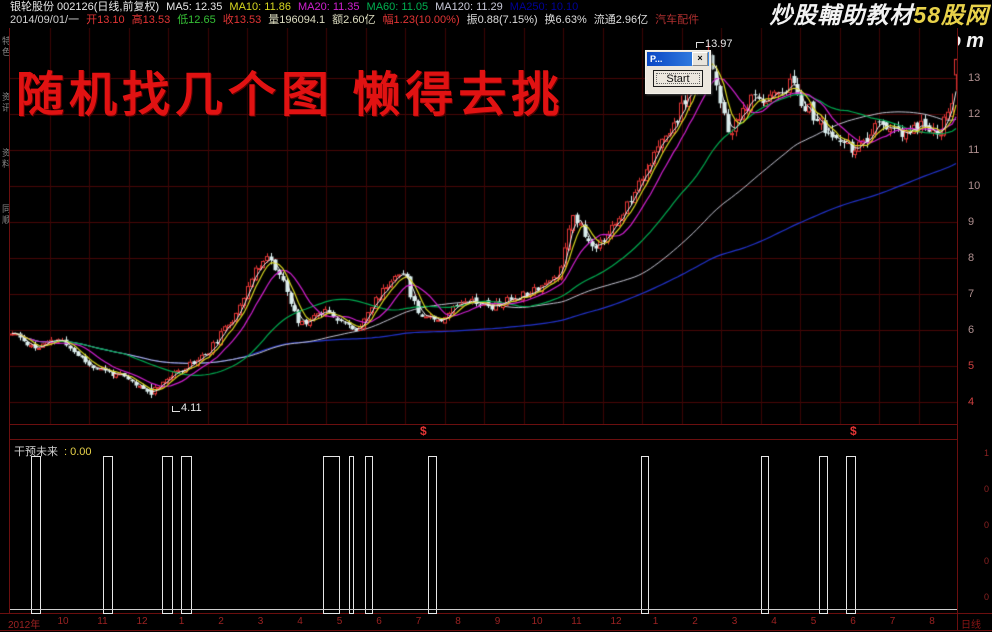 The image size is (992, 632). Describe the element at coordinates (45, 20) in the screenshot. I see `quote-readout: 2014/09/01/一` at that location.